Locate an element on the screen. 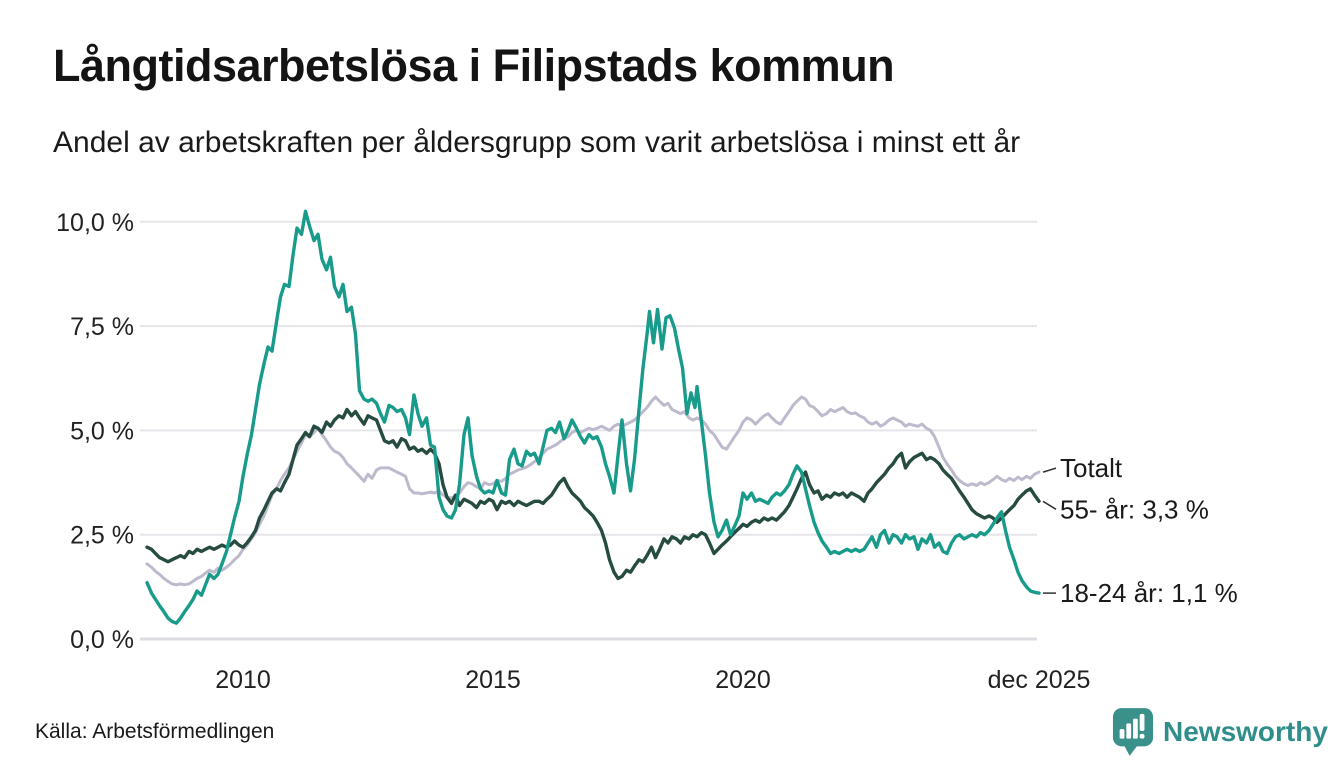 This screenshot has width=1340, height=780. y-tick-label: 5,0 % is located at coordinates (102, 431).